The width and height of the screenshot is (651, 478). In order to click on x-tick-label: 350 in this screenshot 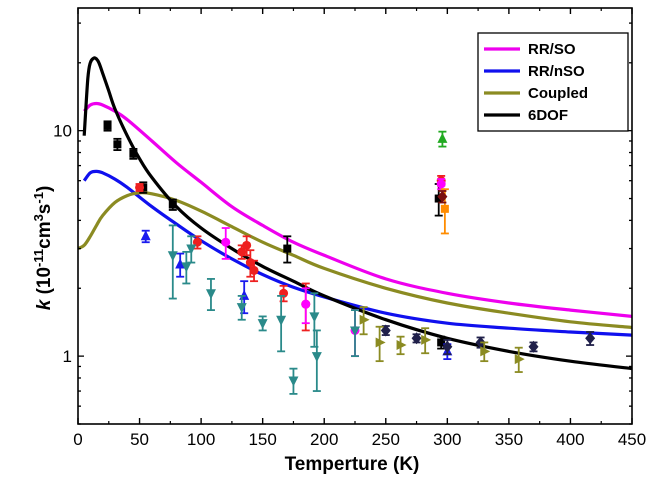, I will do `click(509, 439)`.